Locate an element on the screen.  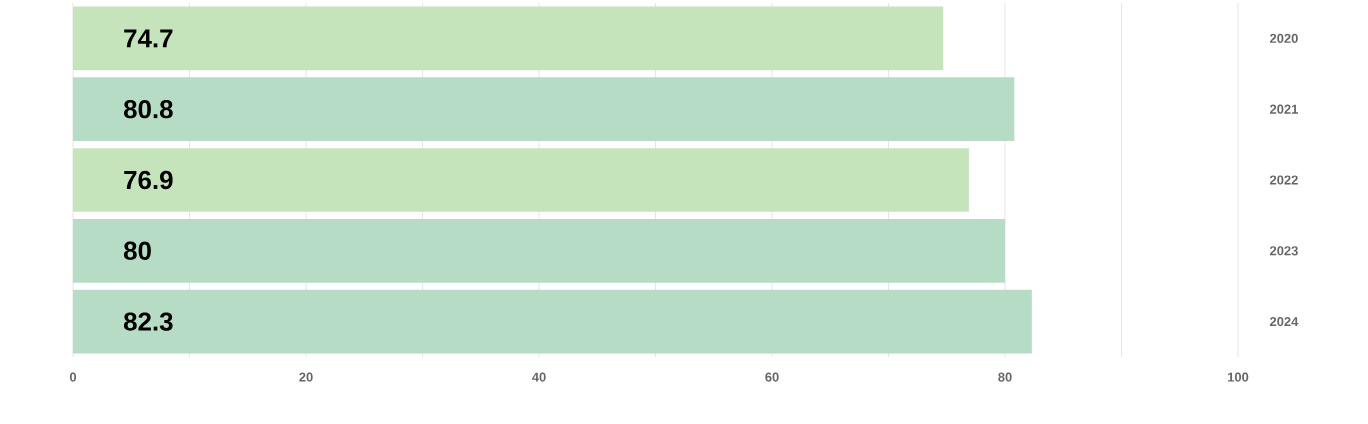
x-tick-label: 60 is located at coordinates (772, 377).